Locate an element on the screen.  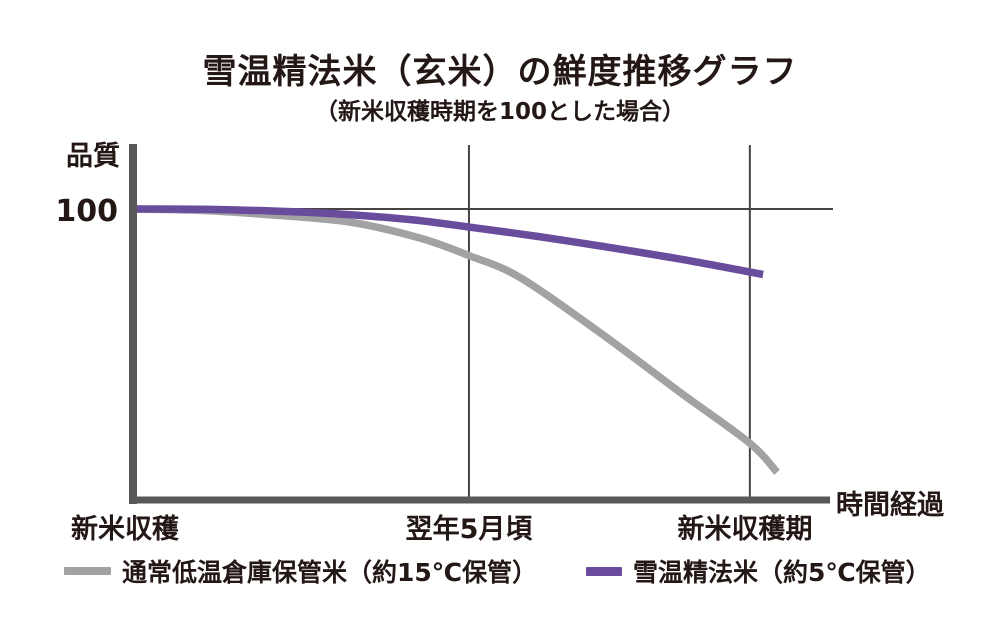
legend-item-snow-method: 雪温精法米（約5℃保管） is located at coordinates (758, 571).